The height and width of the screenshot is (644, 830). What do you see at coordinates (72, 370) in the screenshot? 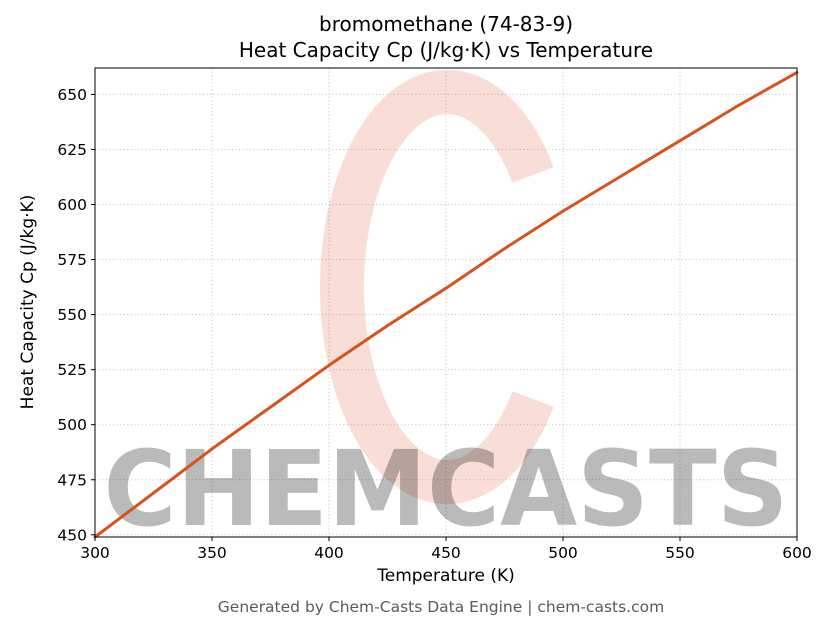
I see `y-tick-label: 525` at bounding box center [72, 370].